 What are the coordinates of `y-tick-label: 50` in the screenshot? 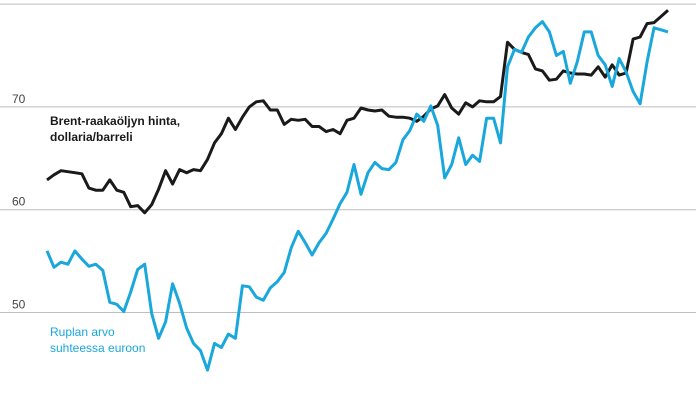 It's located at (19, 305).